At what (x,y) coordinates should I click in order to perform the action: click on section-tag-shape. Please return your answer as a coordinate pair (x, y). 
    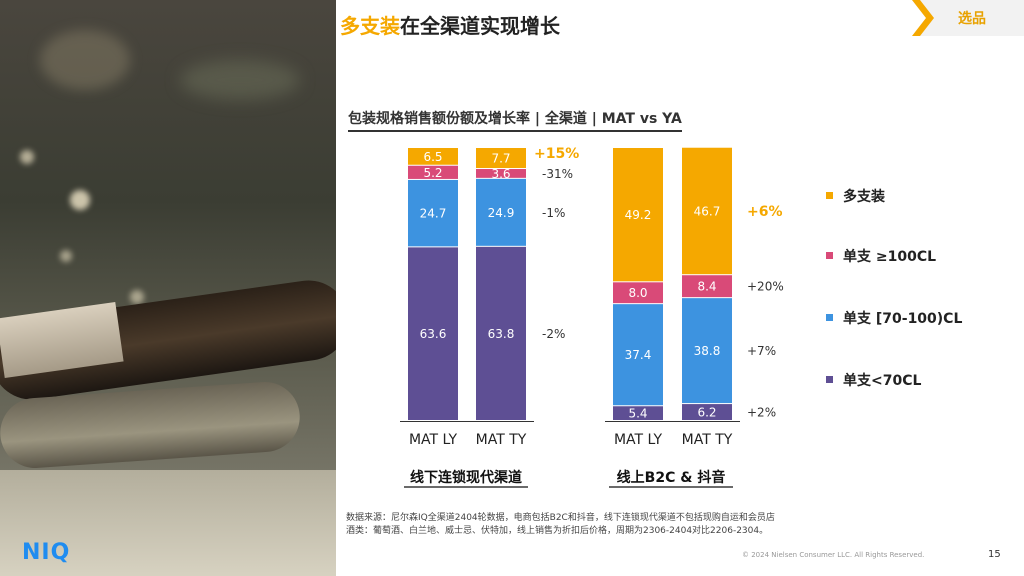
    Looking at the image, I should click on (968, 18).